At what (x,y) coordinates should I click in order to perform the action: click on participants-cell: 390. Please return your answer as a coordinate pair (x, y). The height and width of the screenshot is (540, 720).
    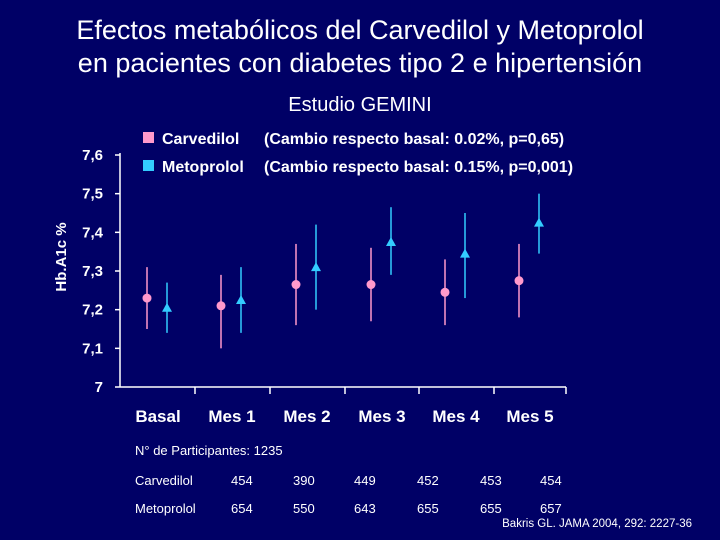
    Looking at the image, I should click on (304, 480).